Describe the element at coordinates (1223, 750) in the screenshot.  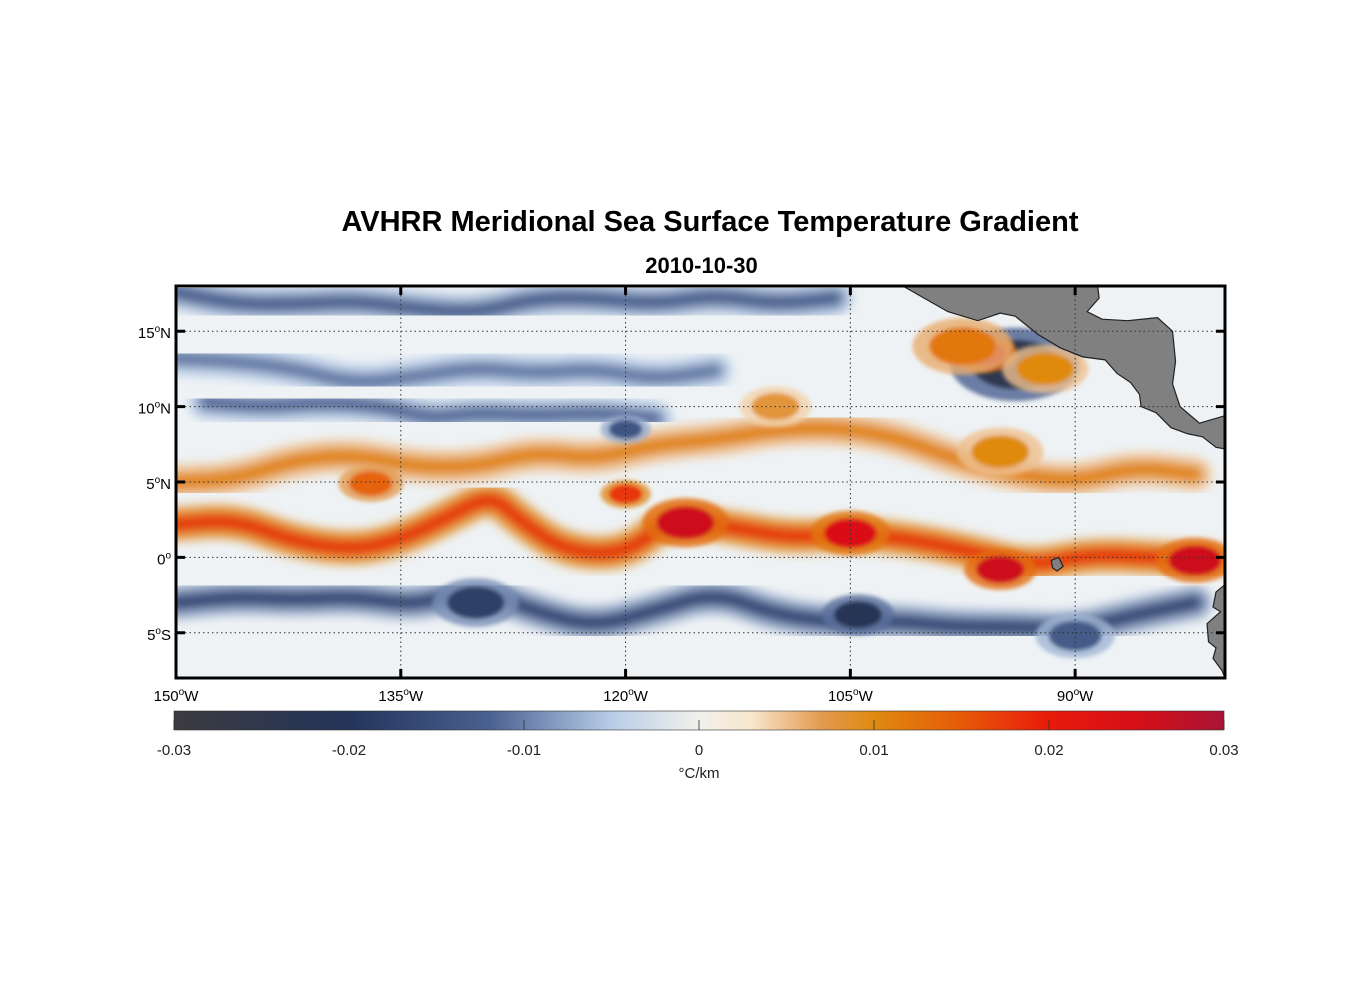
I see `colorbar-tick-label: 0.03` at that location.